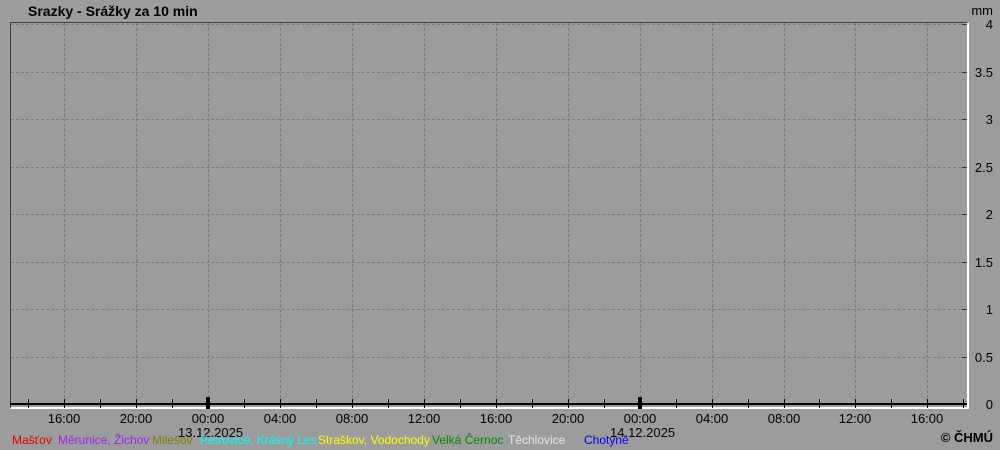  What do you see at coordinates (643, 432) in the screenshot?
I see `x-date-label: 14.12.2025` at bounding box center [643, 432].